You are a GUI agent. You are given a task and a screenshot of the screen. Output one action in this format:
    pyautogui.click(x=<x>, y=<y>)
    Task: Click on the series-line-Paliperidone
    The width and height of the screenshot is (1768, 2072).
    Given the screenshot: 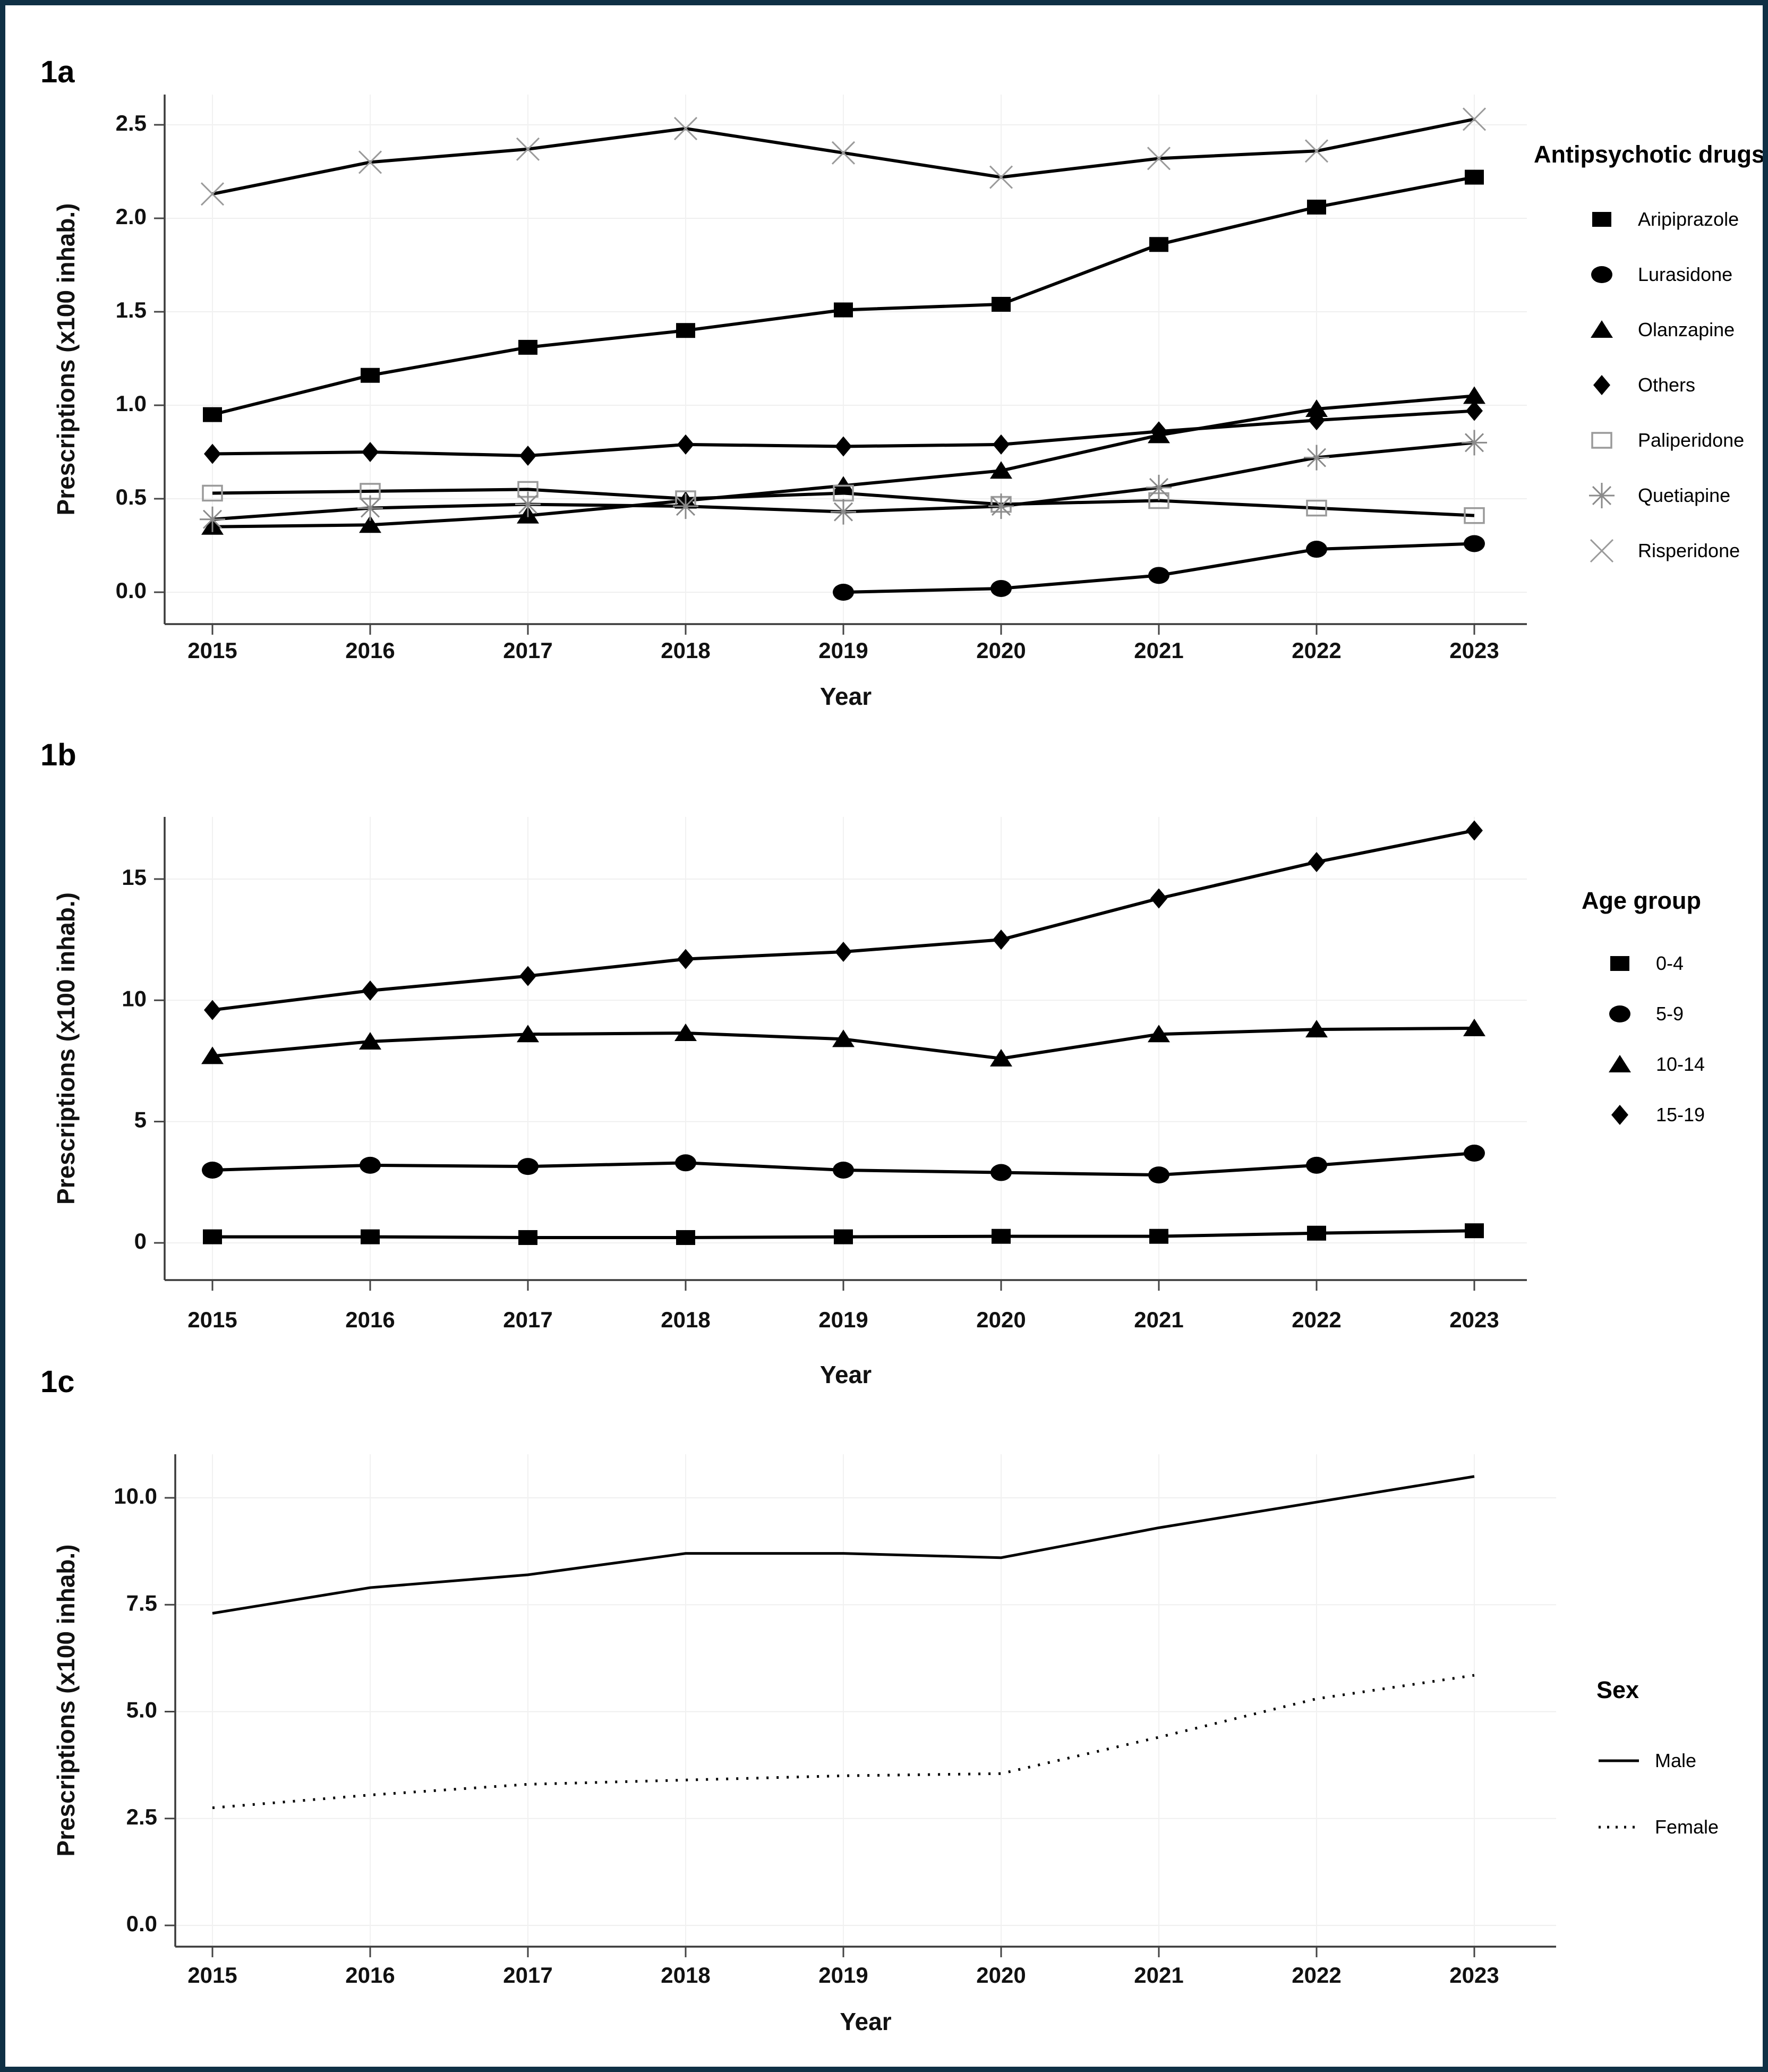 What is the action you would take?
    pyautogui.click(x=843, y=503)
    